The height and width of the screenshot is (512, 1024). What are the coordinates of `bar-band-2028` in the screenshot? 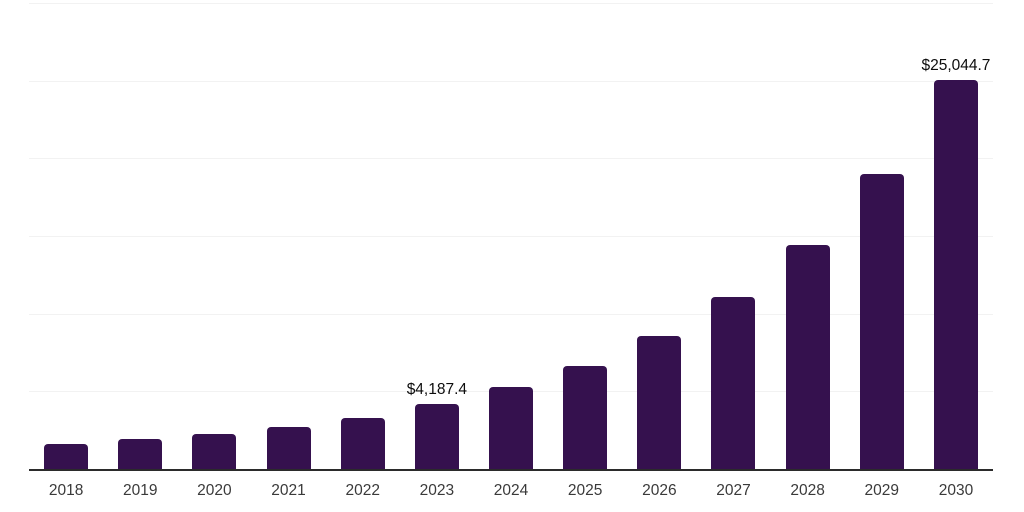 It's located at (808, 236).